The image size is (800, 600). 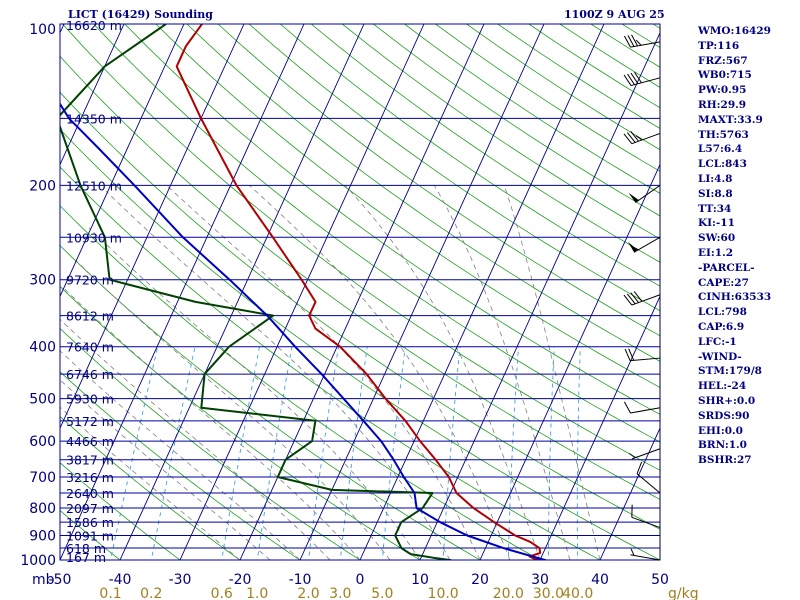 I want to click on height-label: 8612 m, so click(x=90, y=316).